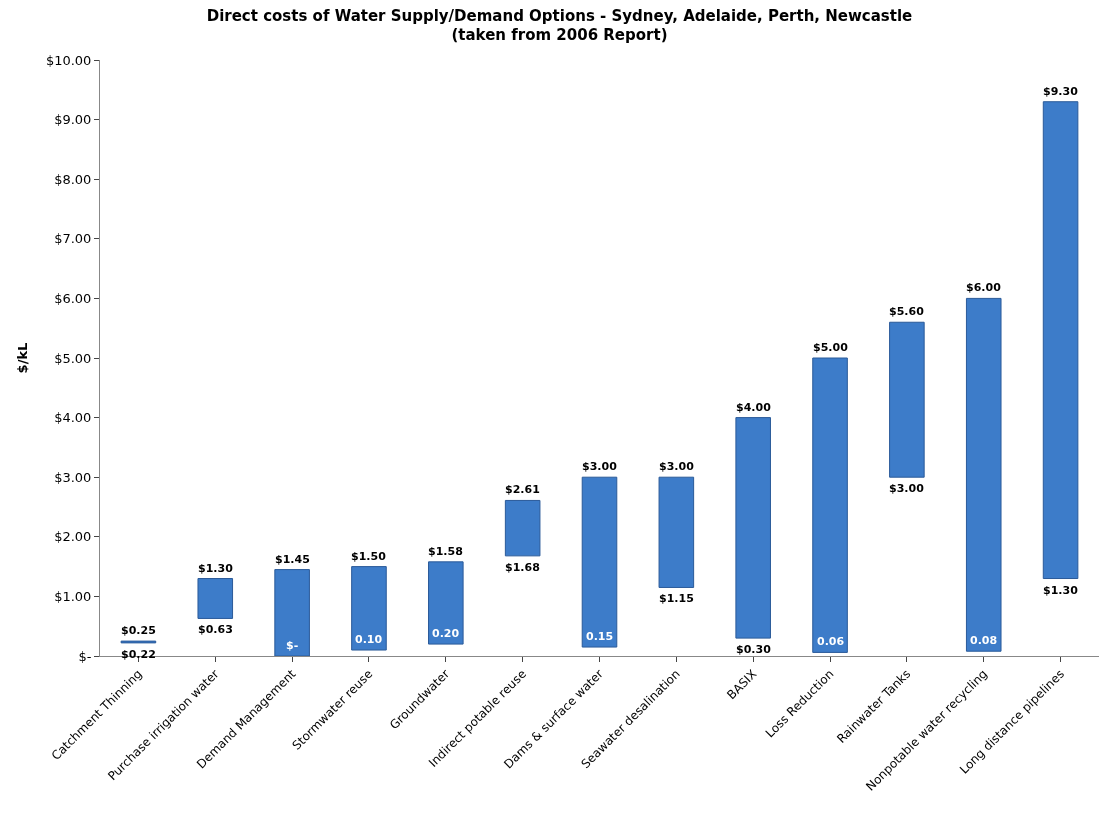 This screenshot has height=826, width=1119. I want to click on annotation: $1.58, so click(445, 551).